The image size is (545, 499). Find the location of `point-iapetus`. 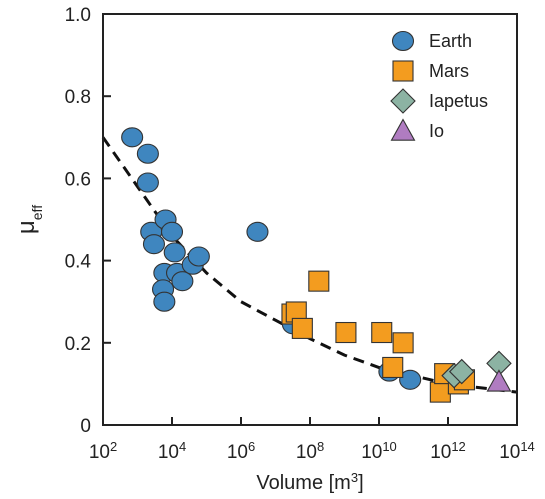

point-iapetus is located at coordinates (461, 371).